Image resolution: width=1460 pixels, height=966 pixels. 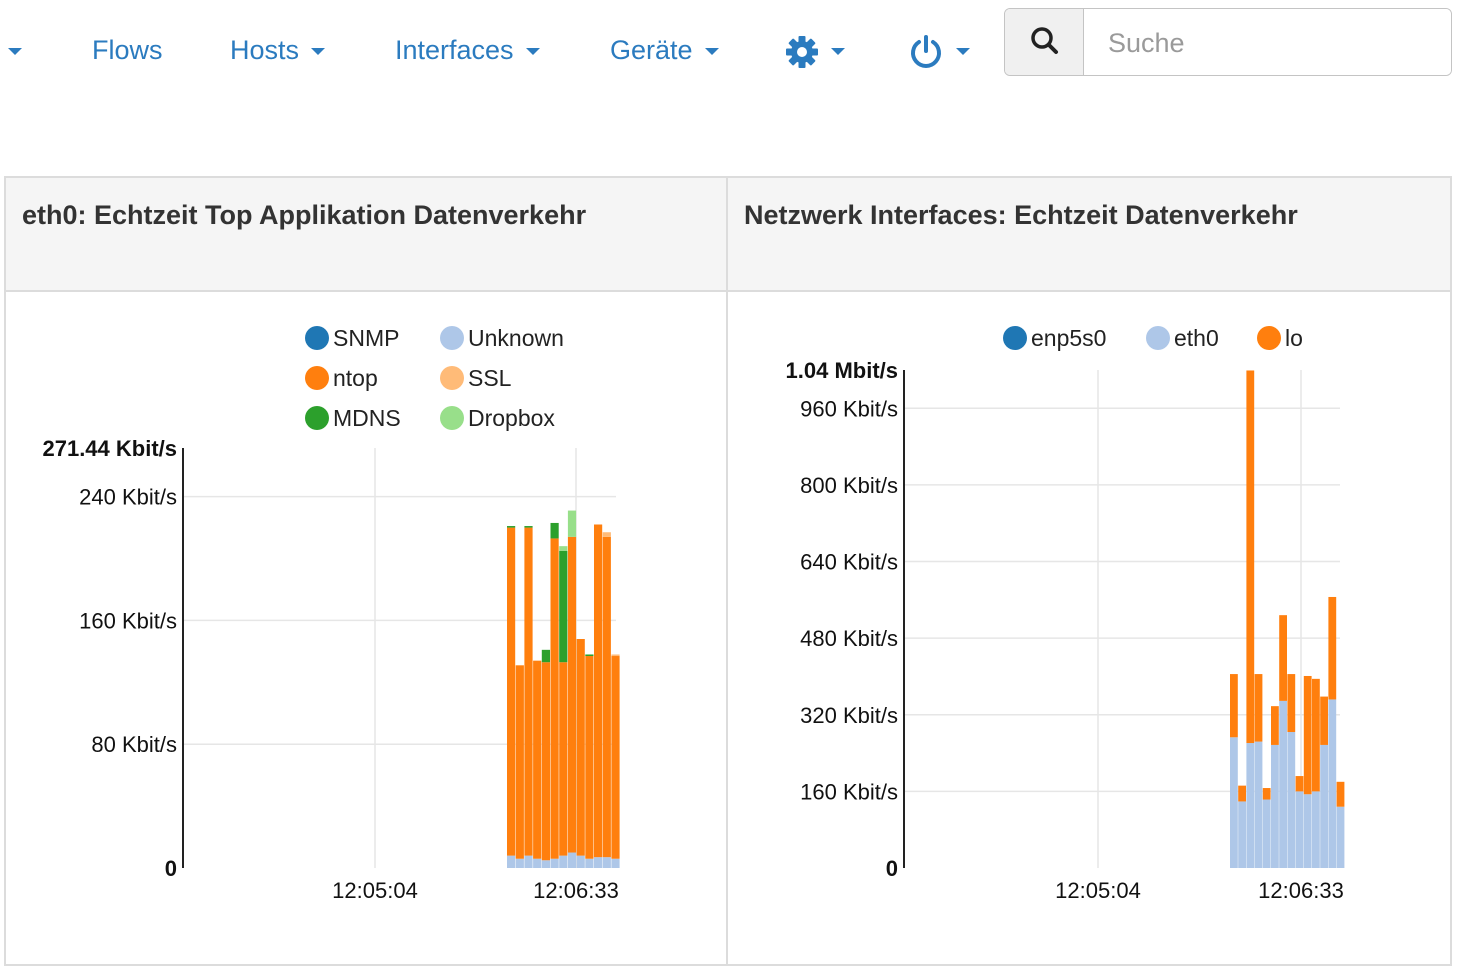 What do you see at coordinates (1044, 42) in the screenshot?
I see `search-button` at bounding box center [1044, 42].